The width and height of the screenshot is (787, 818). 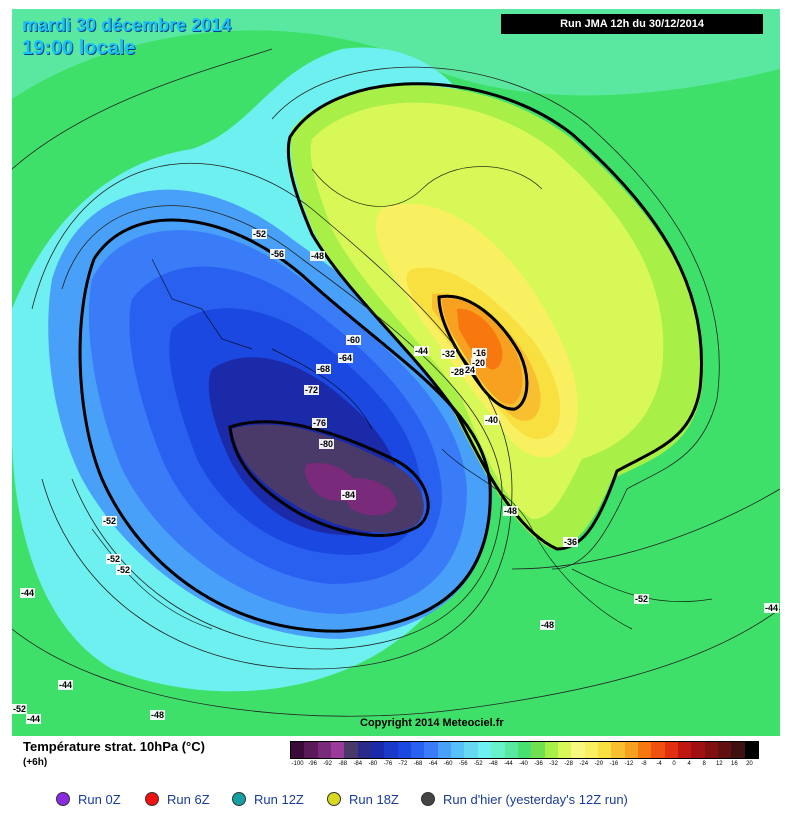 What do you see at coordinates (188, 799) in the screenshot?
I see `run-6z-label: Run 6Z` at bounding box center [188, 799].